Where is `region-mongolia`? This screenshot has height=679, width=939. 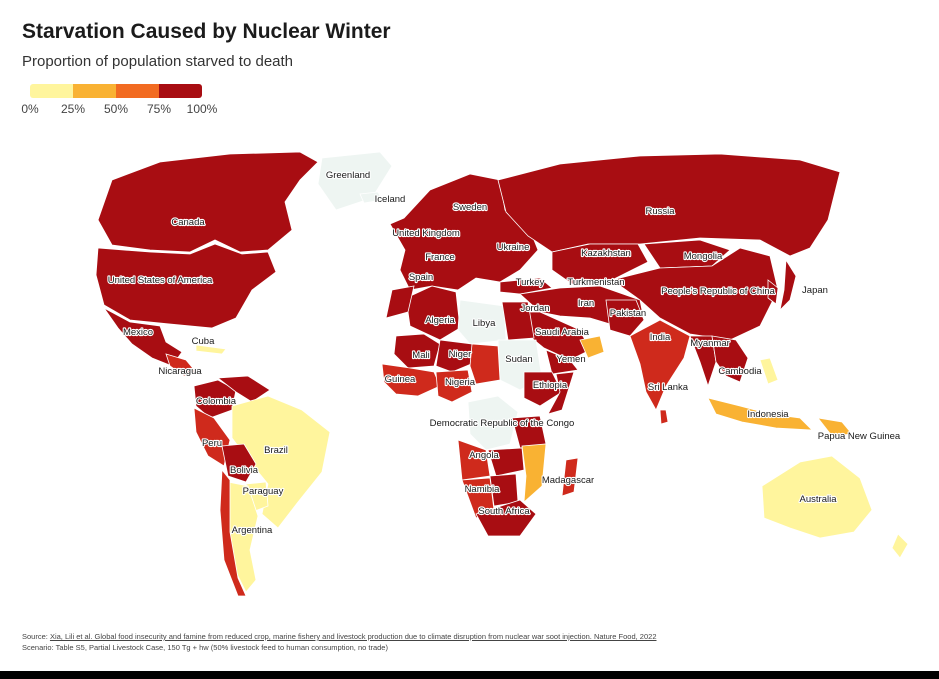 region-mongolia is located at coordinates (687, 254).